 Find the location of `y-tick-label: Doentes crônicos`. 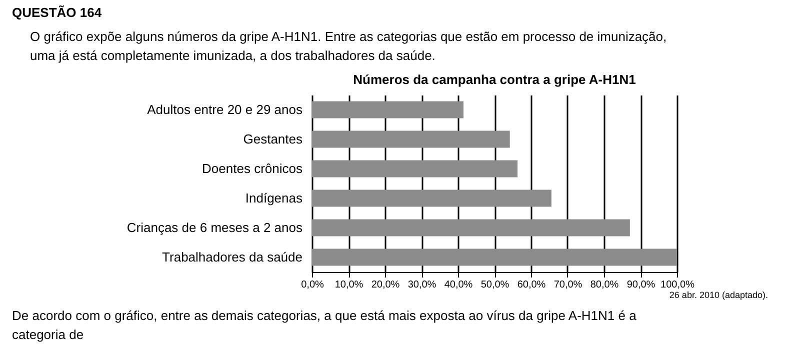

y-tick-label: Doentes crônicos is located at coordinates (252, 168).